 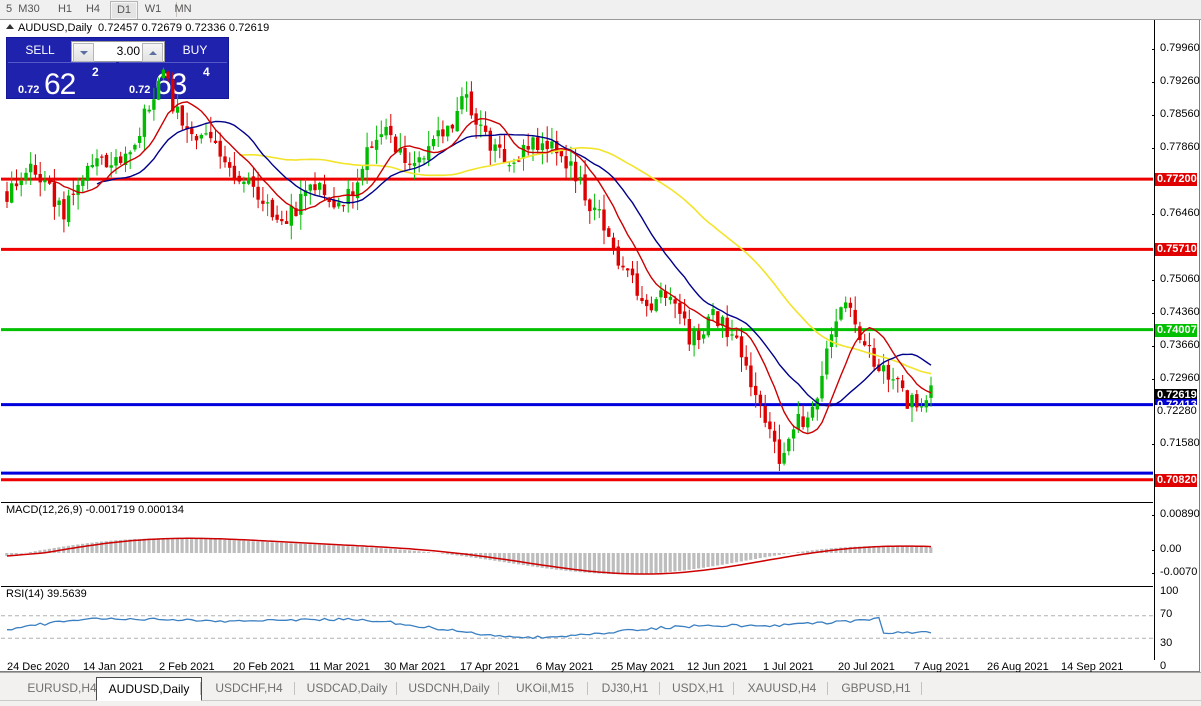 I want to click on chart-tab-usdcnh-daily: USDCNH,Daily, so click(x=449, y=688).